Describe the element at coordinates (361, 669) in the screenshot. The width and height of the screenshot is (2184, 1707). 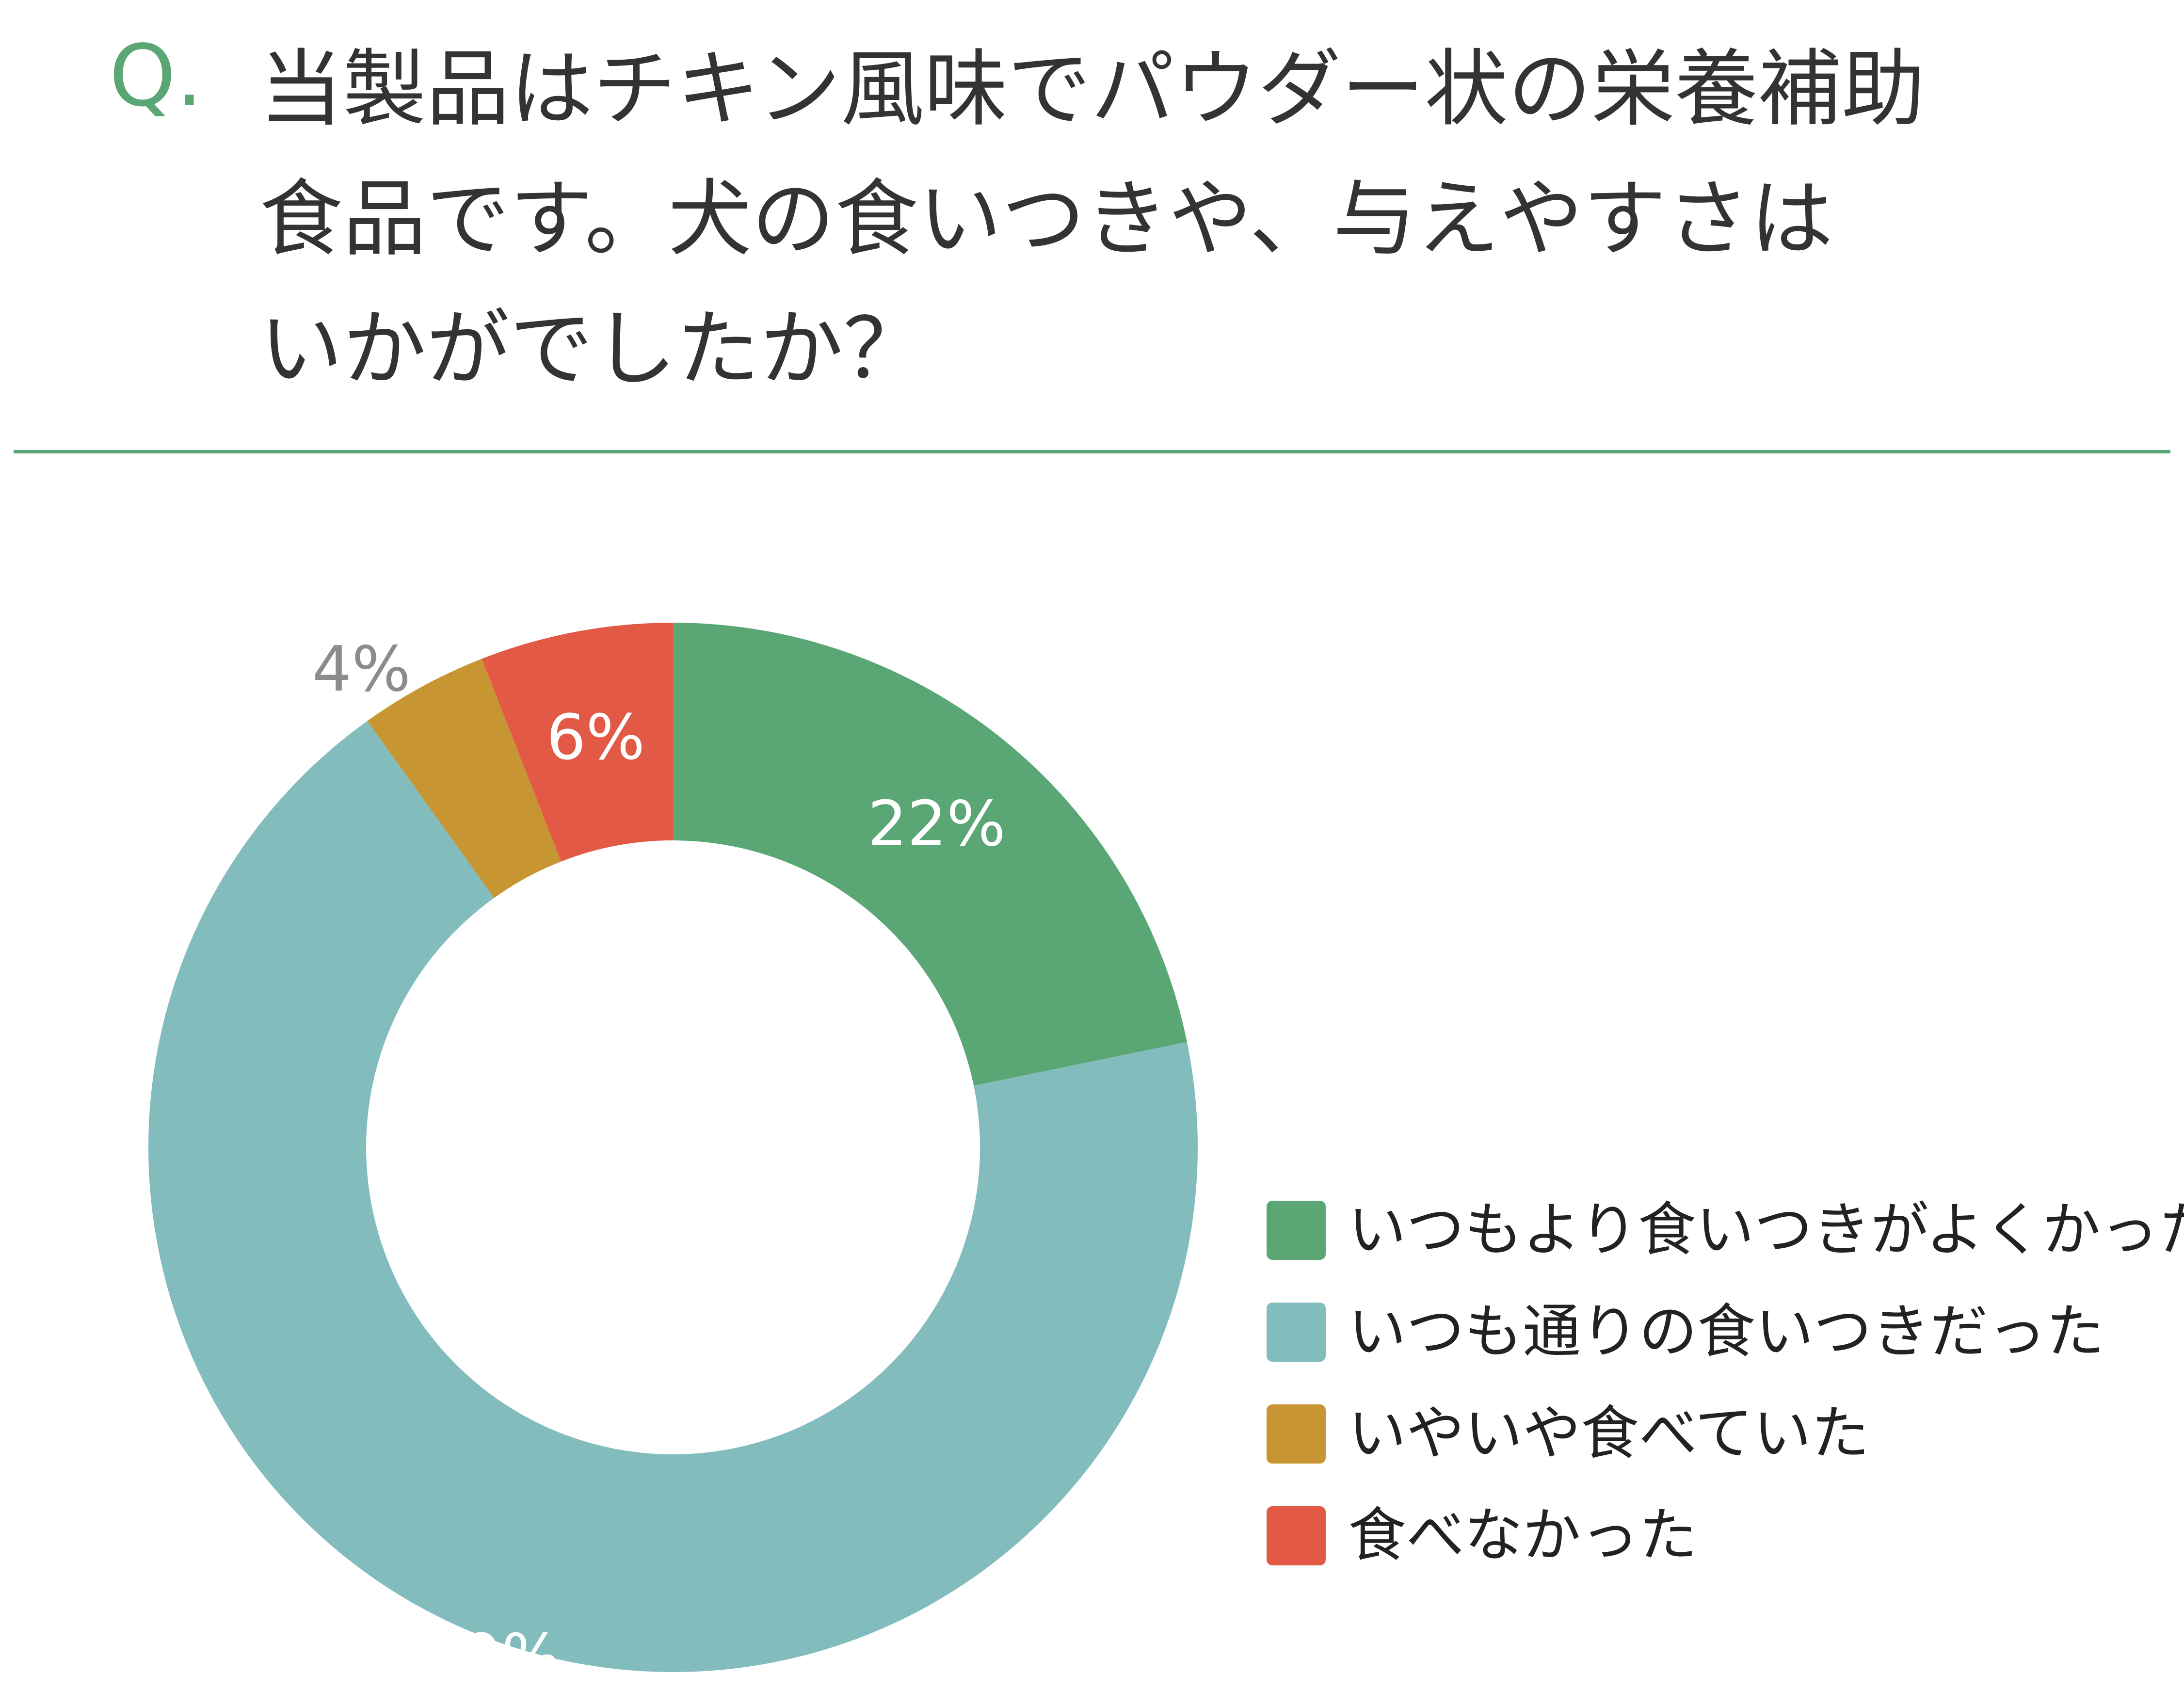
I see `slice-value-label: 4%` at that location.